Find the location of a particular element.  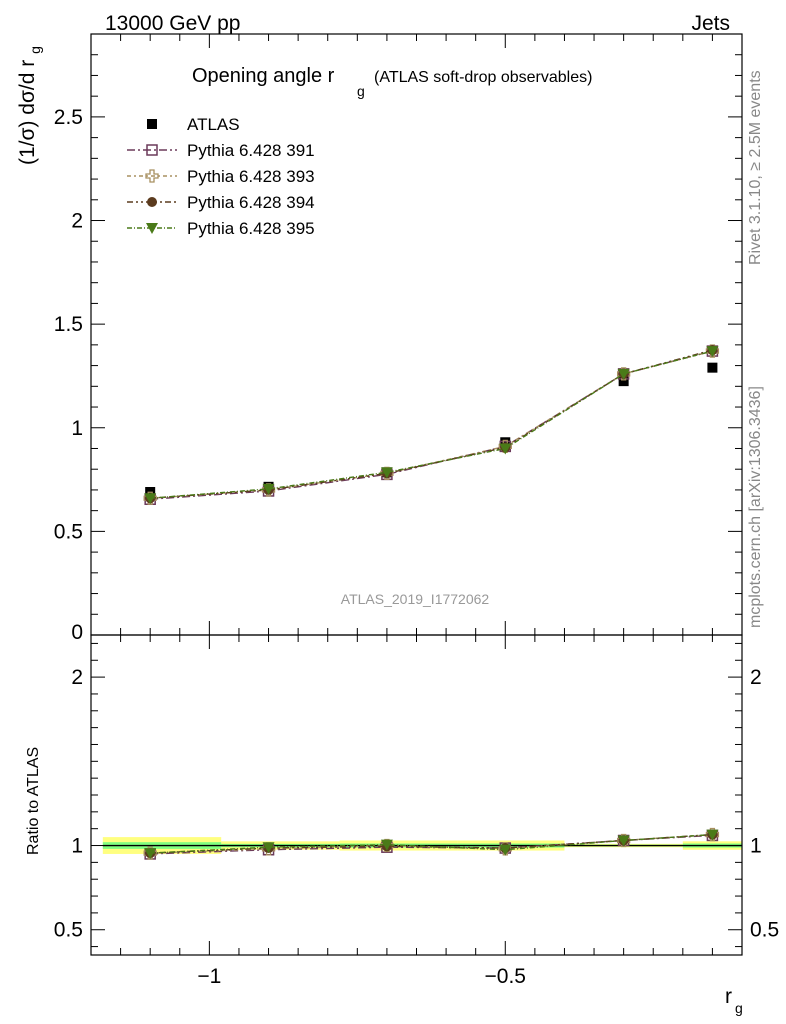

y-tick-label-ratio: 1 is located at coordinates (77, 846).